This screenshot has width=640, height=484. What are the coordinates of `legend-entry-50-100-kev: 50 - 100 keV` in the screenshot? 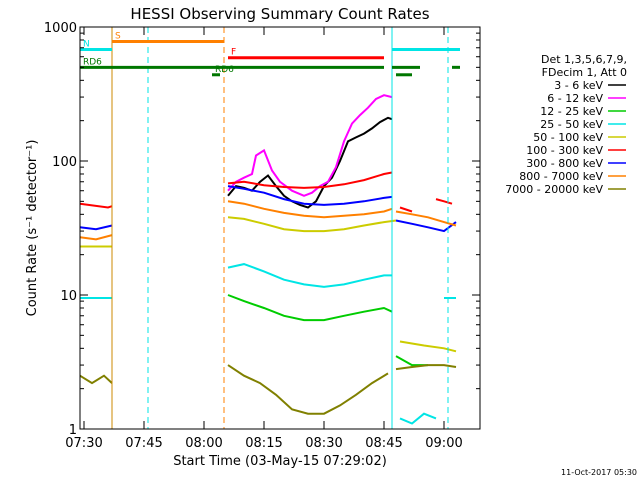 It's located at (568, 137).